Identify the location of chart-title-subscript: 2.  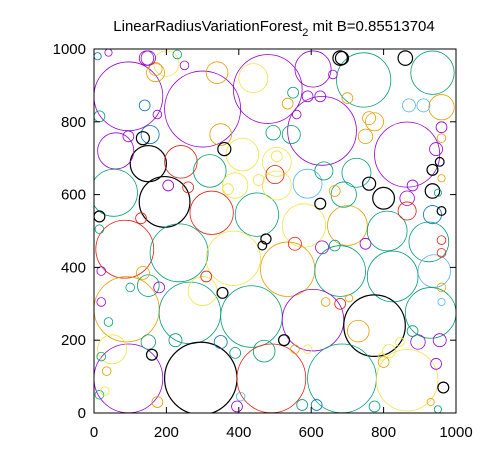
(305, 33).